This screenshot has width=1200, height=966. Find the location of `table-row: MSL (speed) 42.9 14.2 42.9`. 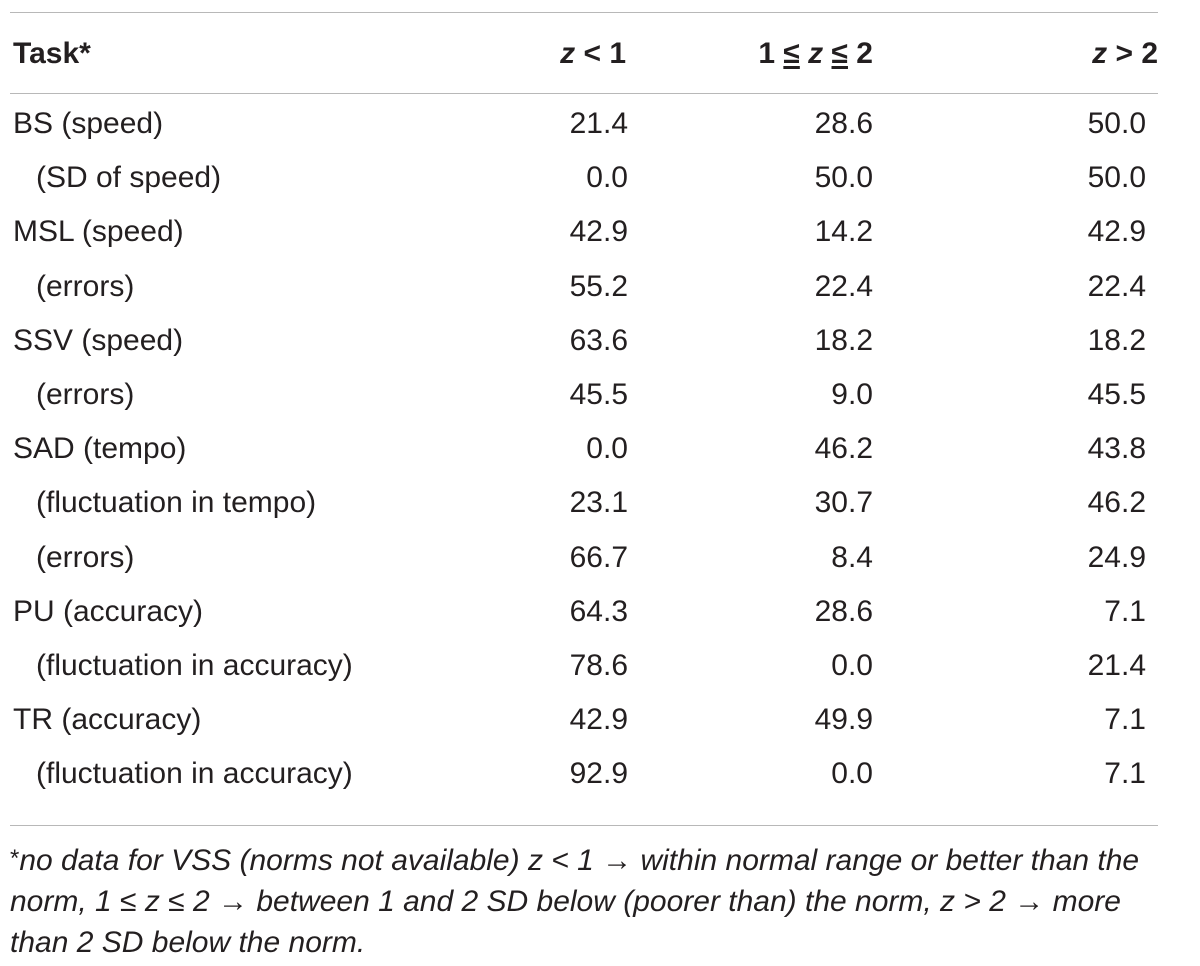

table-row: MSL (speed) 42.9 14.2 42.9 is located at coordinates (584, 232).